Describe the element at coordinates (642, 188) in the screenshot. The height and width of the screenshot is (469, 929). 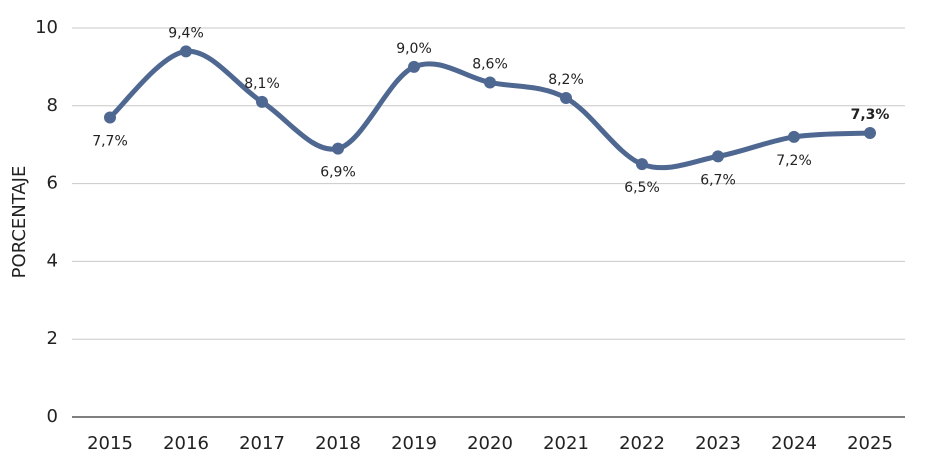
I see `data-label-2022: 6,5%` at that location.